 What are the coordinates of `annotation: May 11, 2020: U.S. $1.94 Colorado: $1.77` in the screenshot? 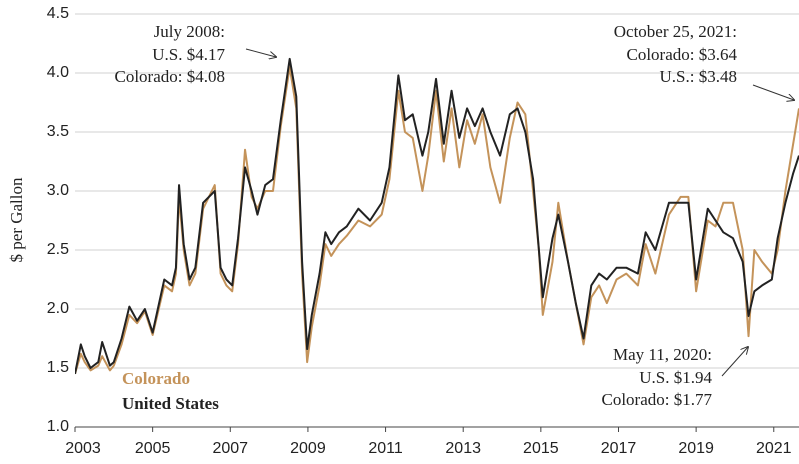 It's located at (675, 377).